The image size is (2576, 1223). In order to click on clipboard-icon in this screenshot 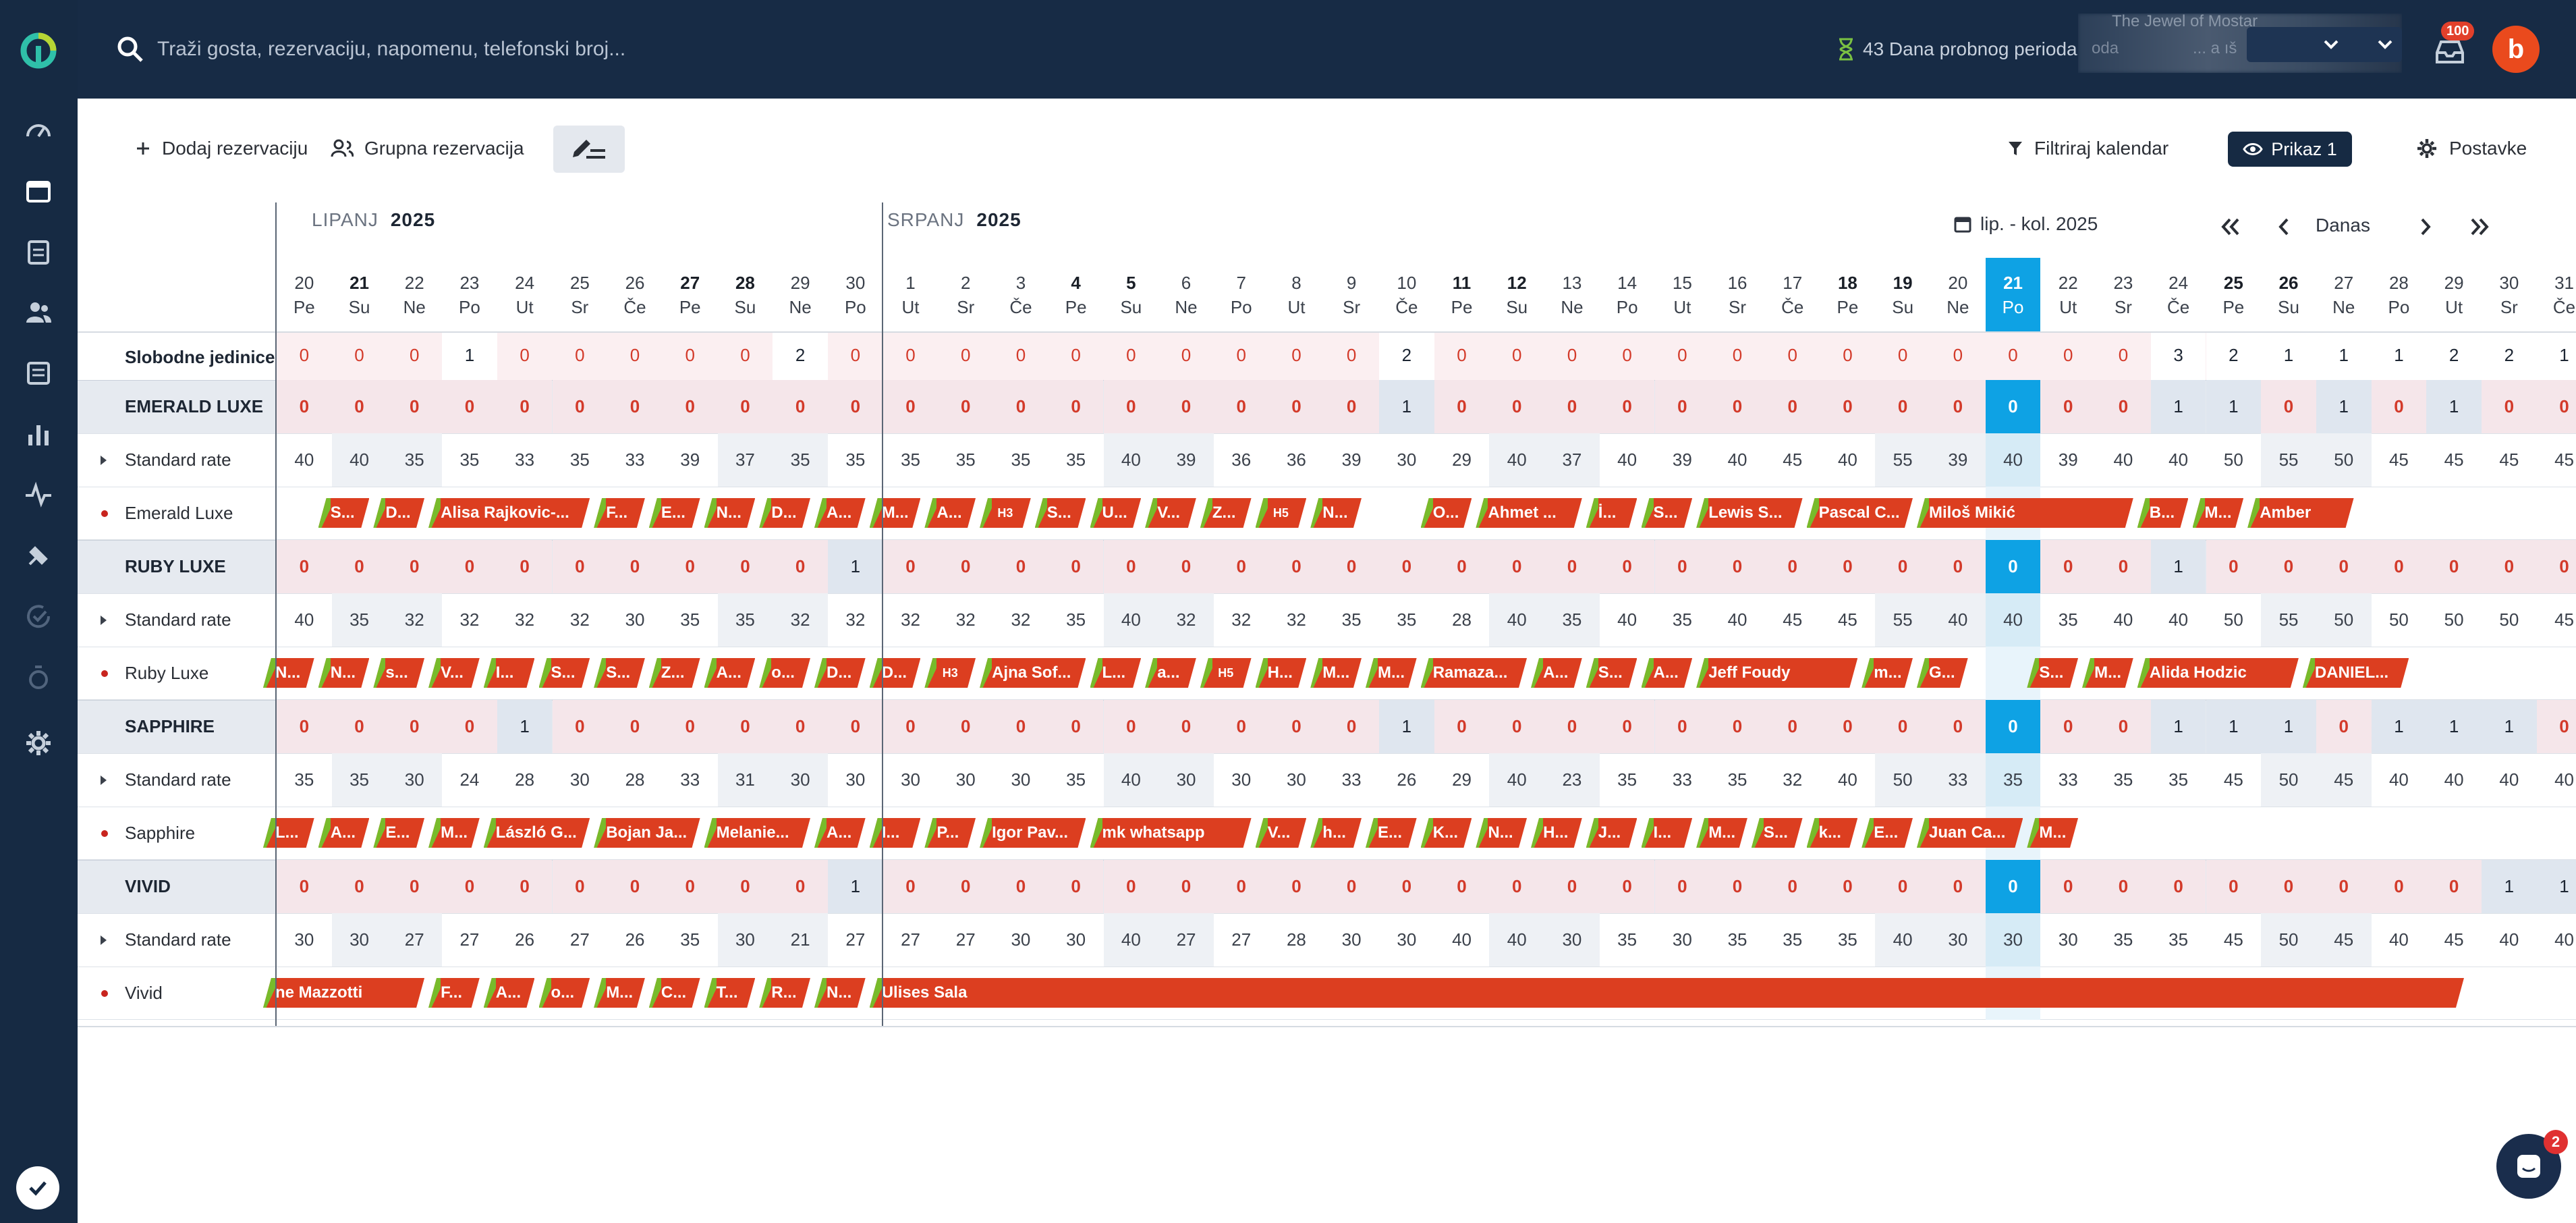, I will do `click(38, 251)`.